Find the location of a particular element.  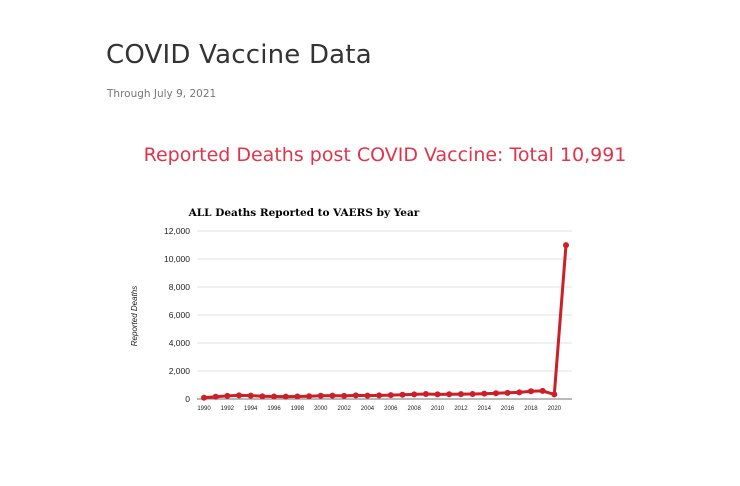

y-axis-ticks: 0 2,000 4,000 6,000 8,000 10,000 12,000 is located at coordinates (177, 315).